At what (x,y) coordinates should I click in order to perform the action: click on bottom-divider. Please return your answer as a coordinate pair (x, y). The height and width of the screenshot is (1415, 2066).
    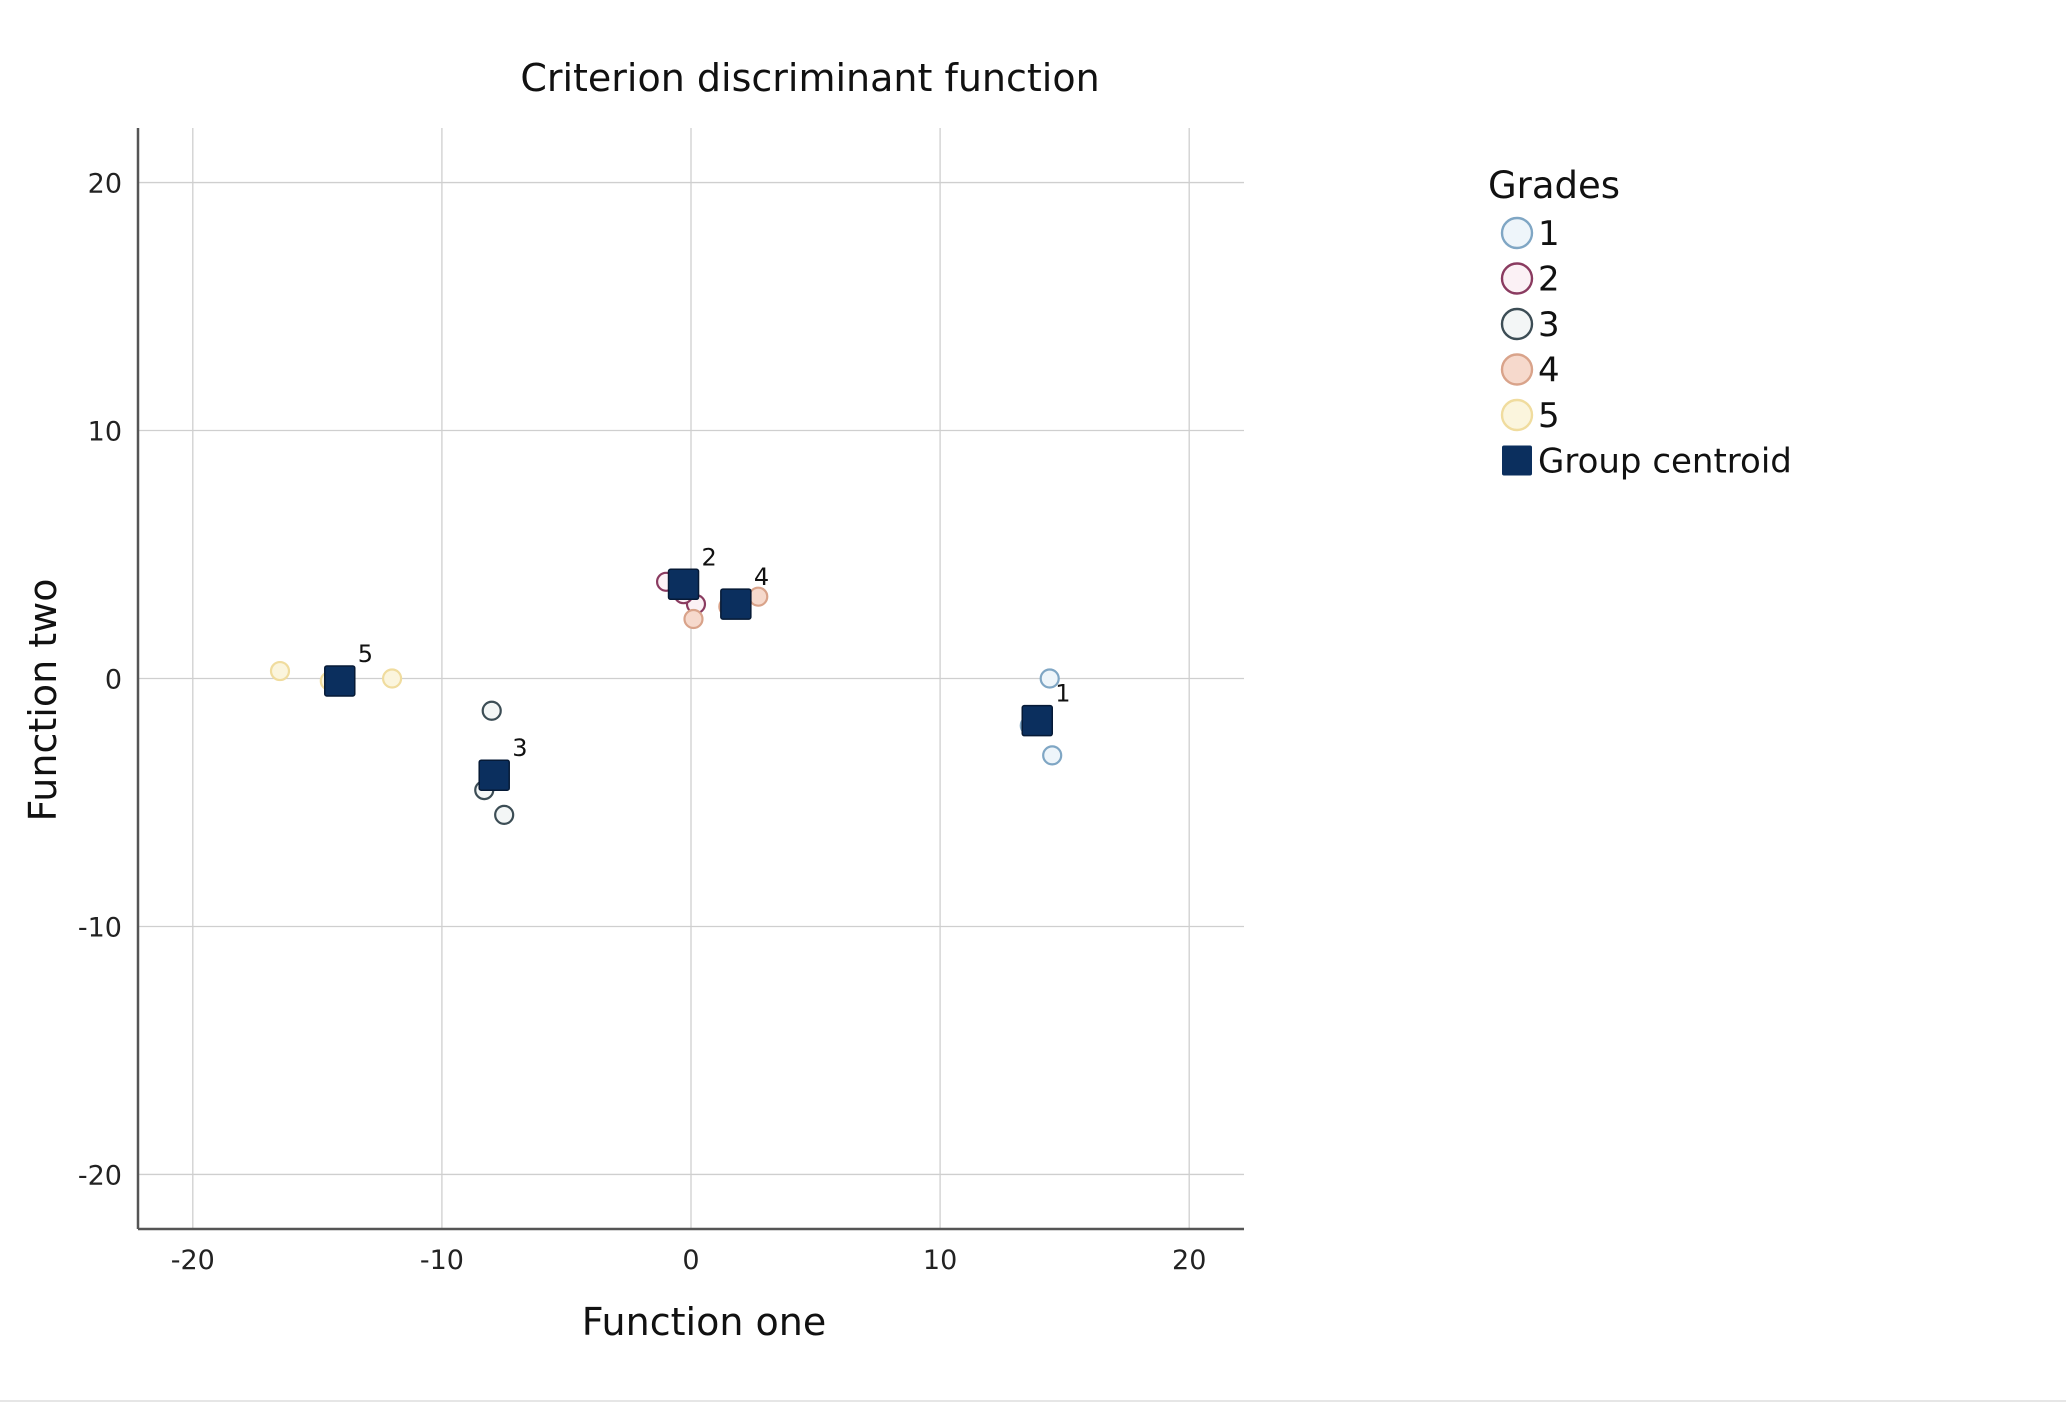
    Looking at the image, I should click on (1033, 1401).